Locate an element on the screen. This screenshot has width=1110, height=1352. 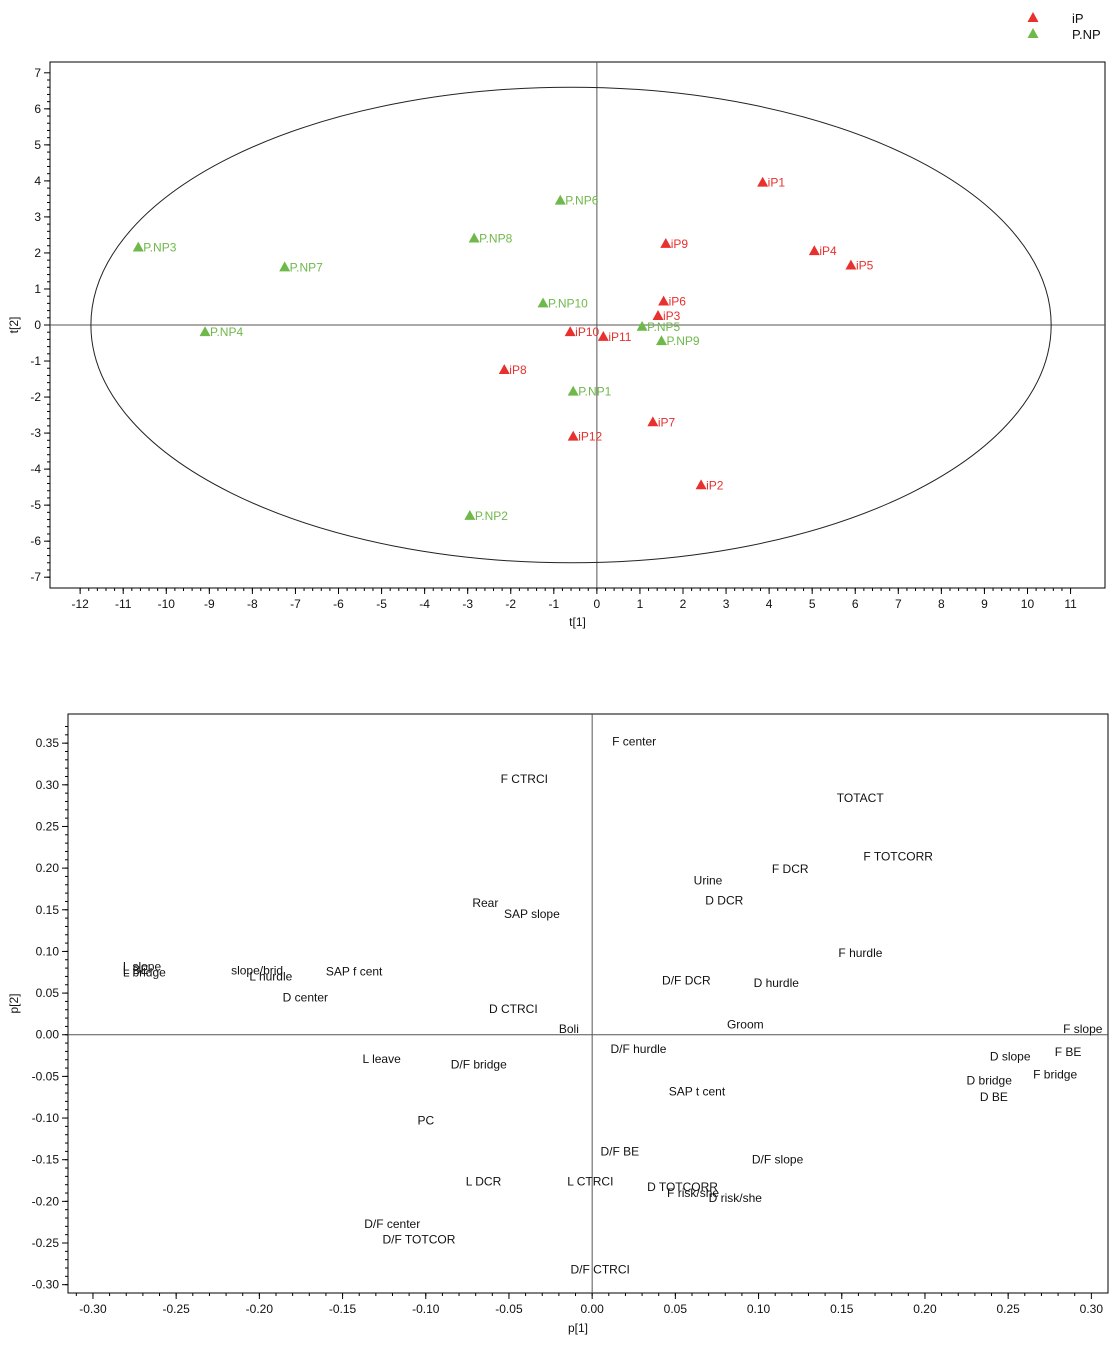
loading-x-tick-label: 0.10 is located at coordinates (759, 1309).